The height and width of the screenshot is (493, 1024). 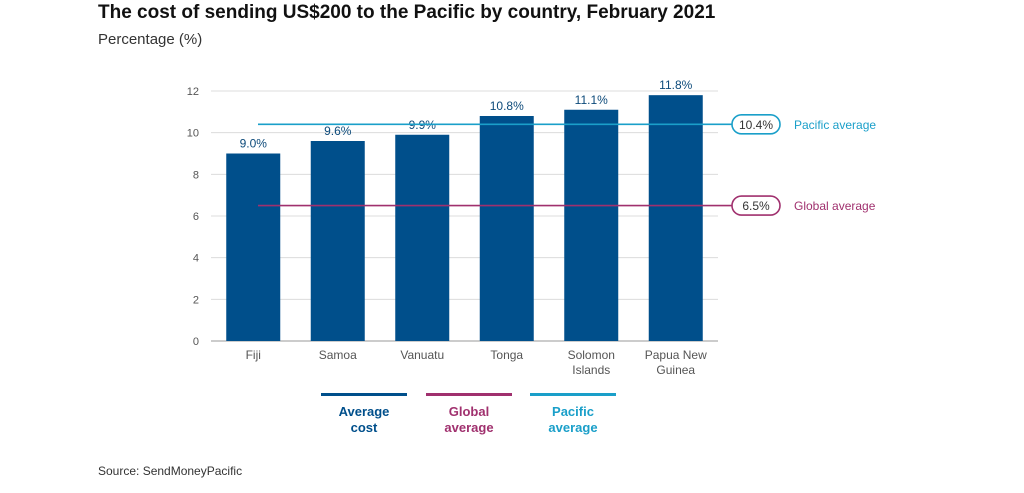 I want to click on y-tick-label-0: 0, so click(x=196, y=342).